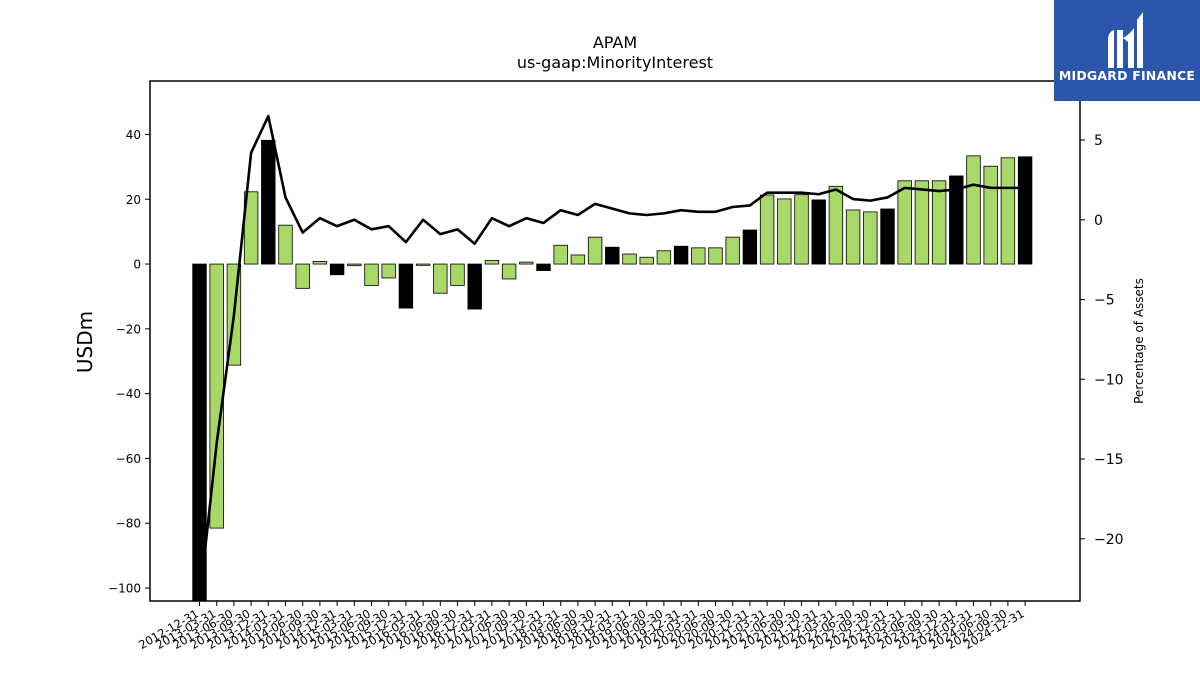  I want to click on y-tick-label: −80, so click(128, 524).